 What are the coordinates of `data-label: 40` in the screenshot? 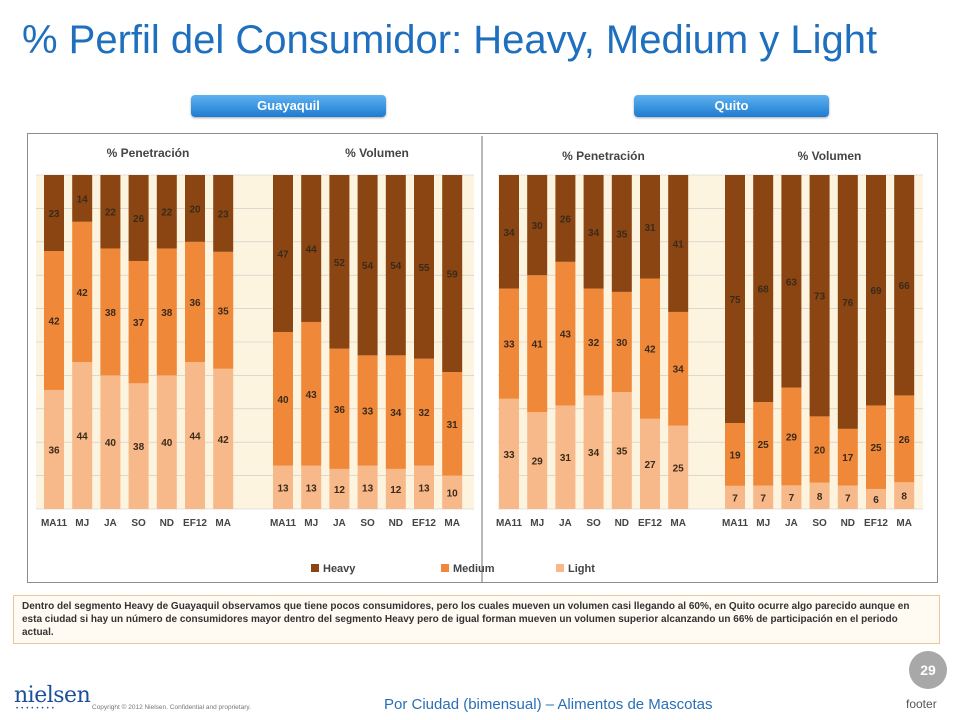 It's located at (167, 443).